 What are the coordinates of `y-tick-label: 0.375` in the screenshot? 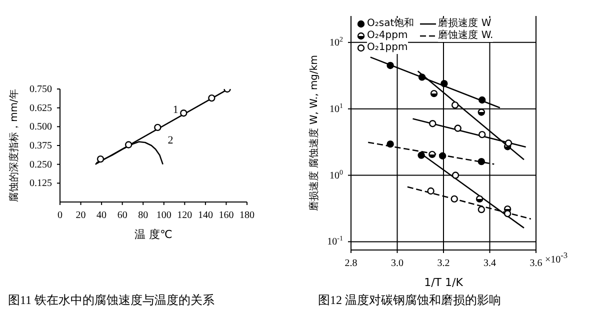 It's located at (41, 146).